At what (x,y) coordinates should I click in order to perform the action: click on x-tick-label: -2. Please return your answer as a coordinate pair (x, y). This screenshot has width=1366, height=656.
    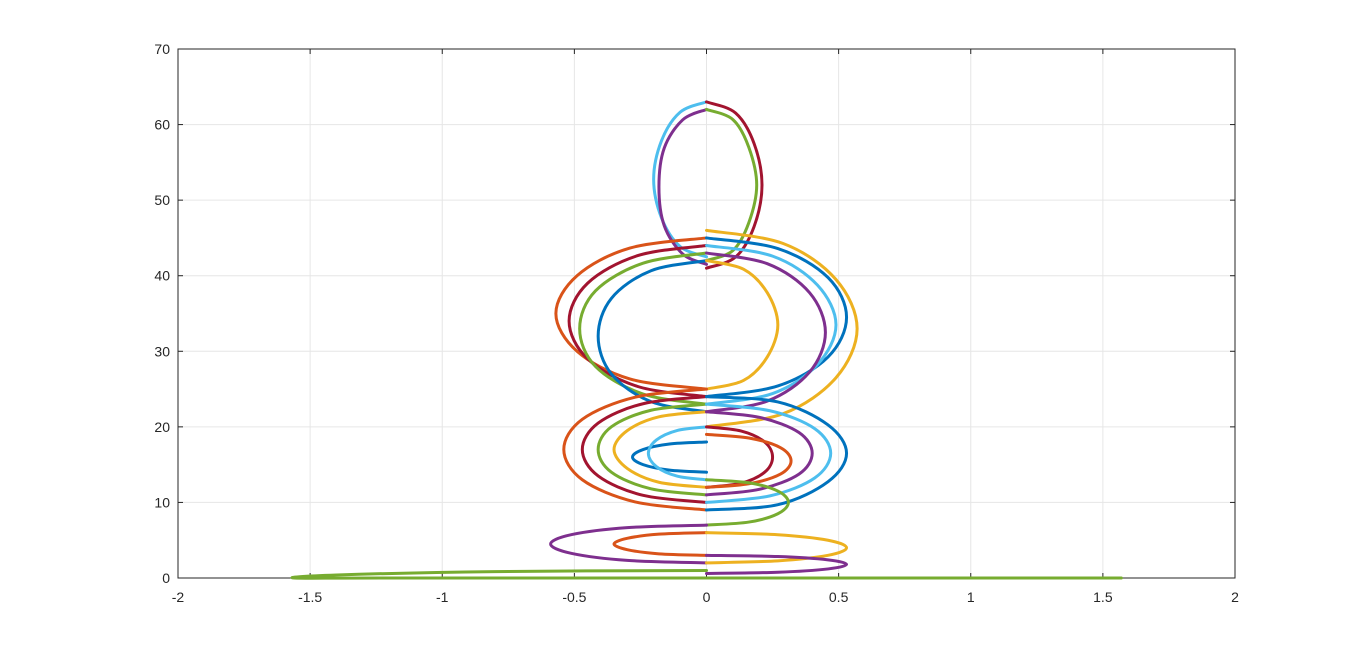
    Looking at the image, I should click on (178, 597).